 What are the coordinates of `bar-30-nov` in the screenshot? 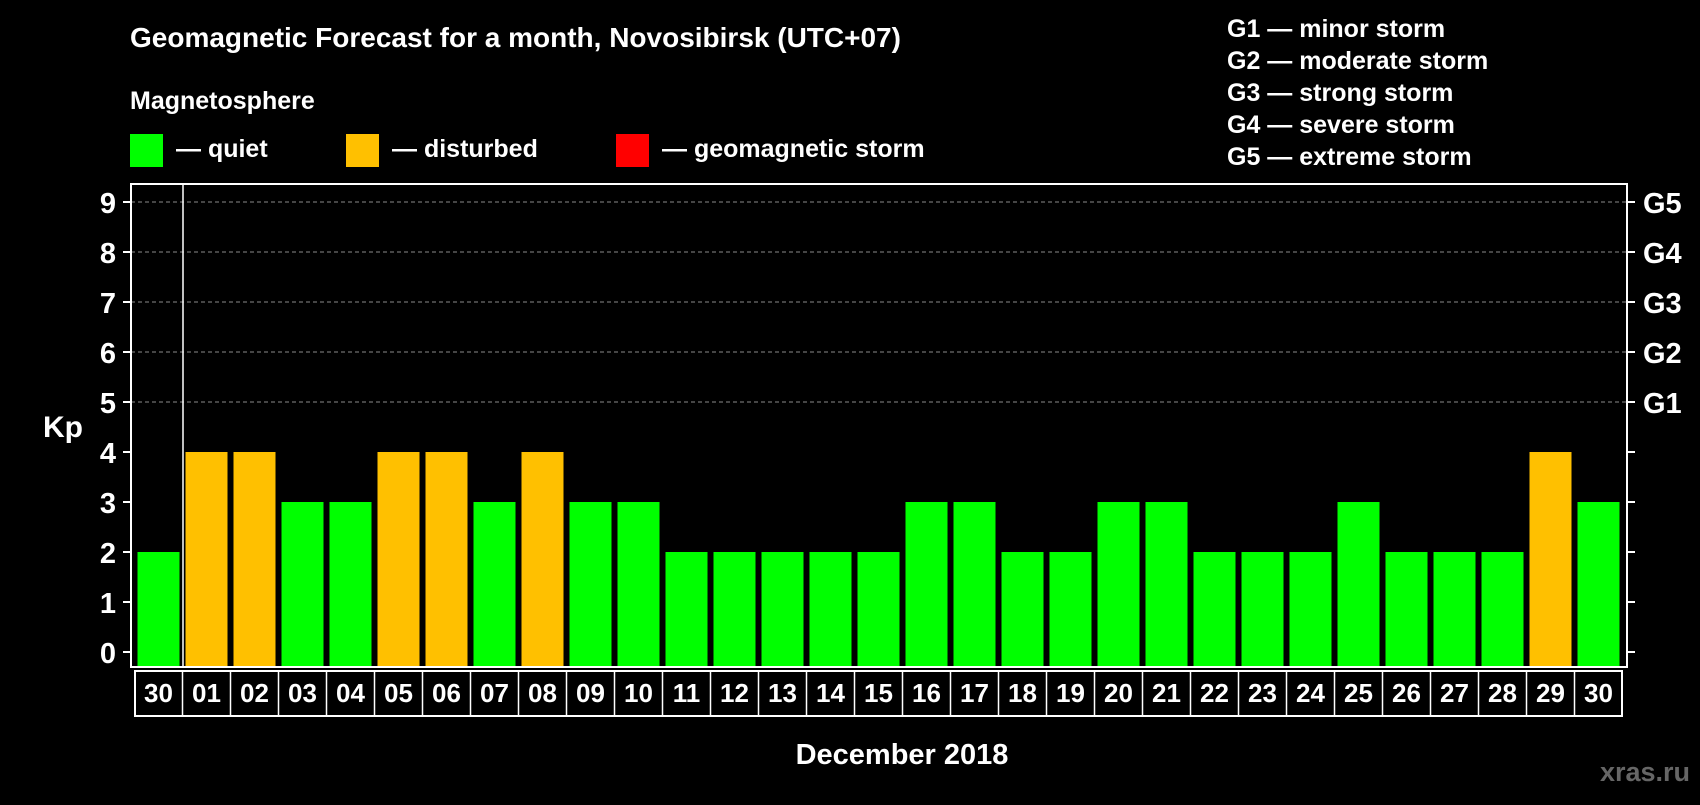 It's located at (158, 609).